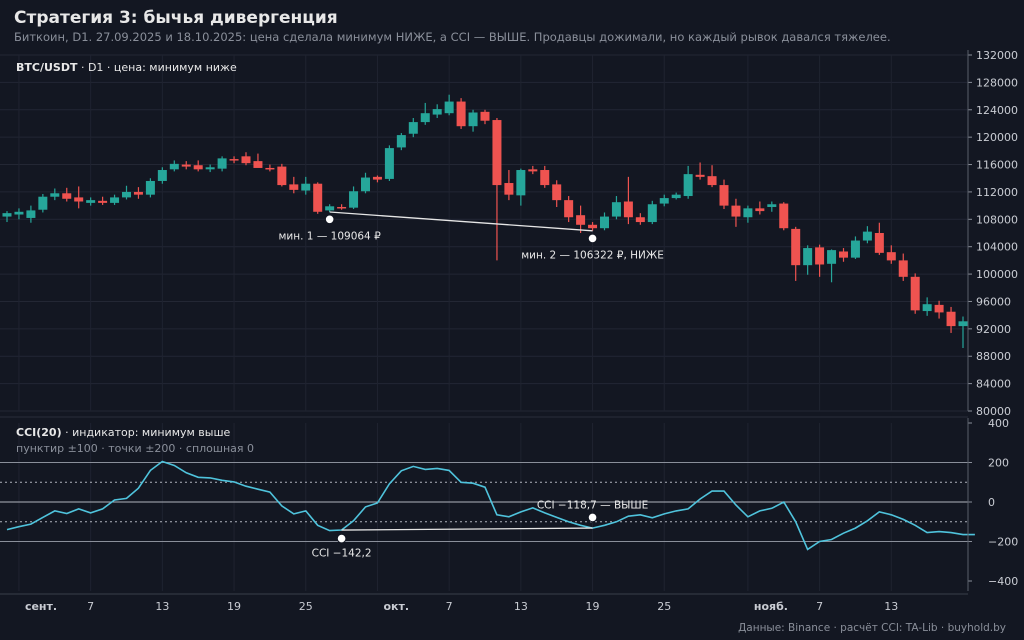 The image size is (1024, 640). What do you see at coordinates (997, 247) in the screenshot?
I see `price-ytick-label: 104000` at bounding box center [997, 247].